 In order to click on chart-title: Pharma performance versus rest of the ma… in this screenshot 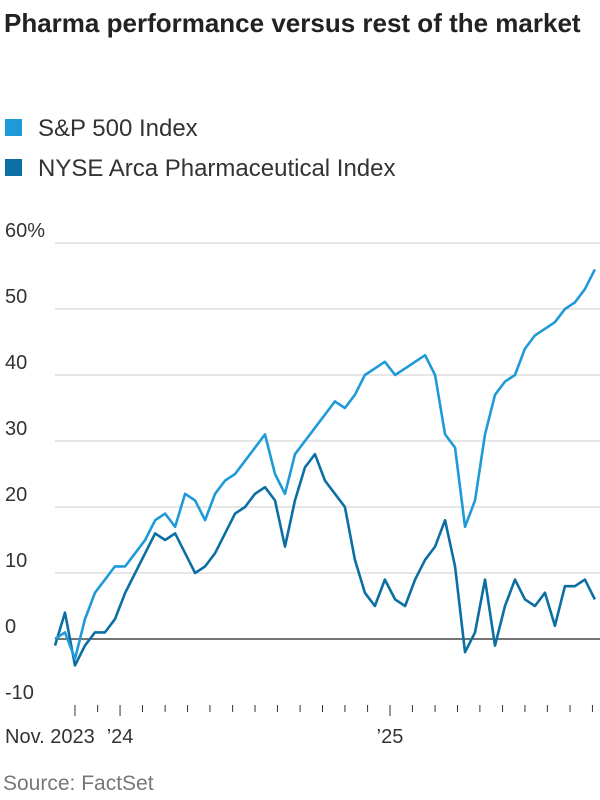, I will do `click(292, 23)`.